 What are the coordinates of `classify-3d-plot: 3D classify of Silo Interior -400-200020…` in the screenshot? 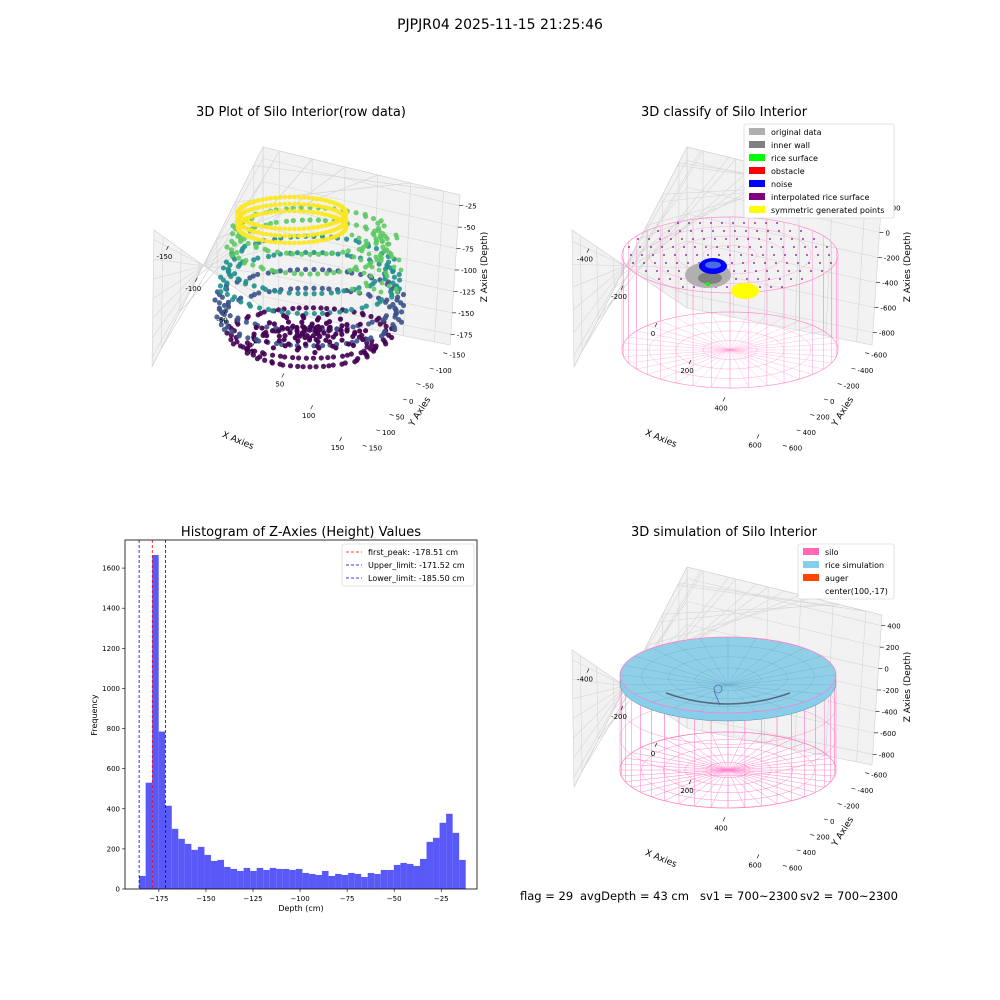 It's located at (742, 279).